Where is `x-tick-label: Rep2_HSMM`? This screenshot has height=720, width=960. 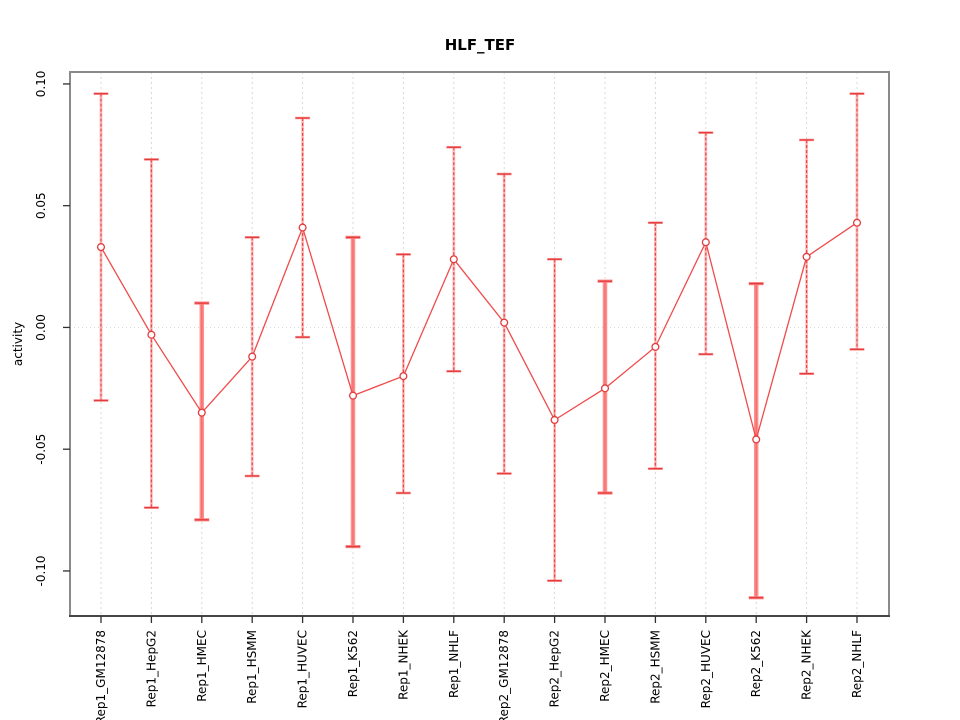
x-tick-label: Rep2_HSMM is located at coordinates (655, 667).